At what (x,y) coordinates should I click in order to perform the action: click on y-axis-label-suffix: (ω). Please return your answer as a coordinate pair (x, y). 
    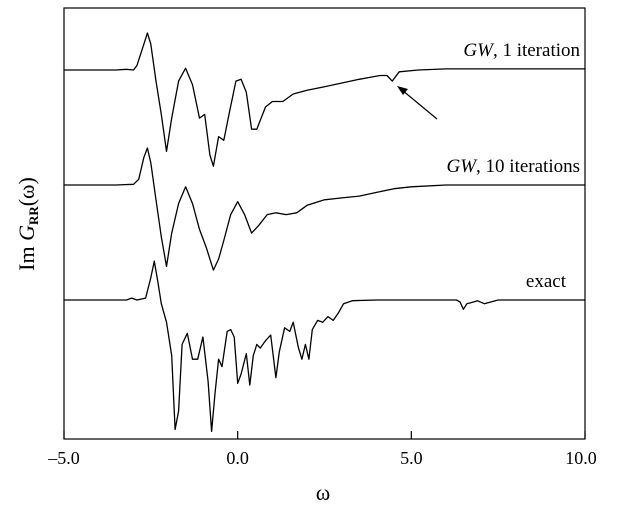
    Looking at the image, I should click on (26, 191).